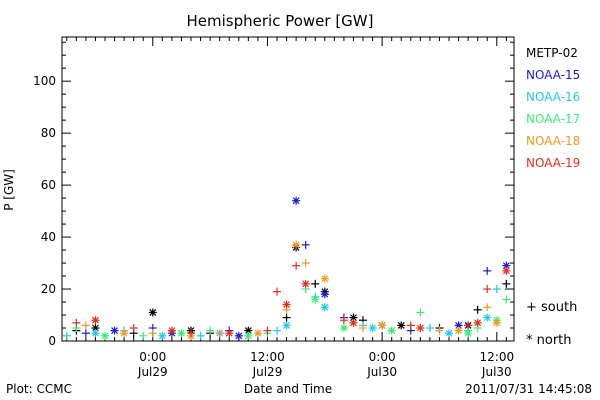 This screenshot has height=400, width=600. Describe the element at coordinates (553, 75) in the screenshot. I see `legend-entry: NOAA-15` at that location.